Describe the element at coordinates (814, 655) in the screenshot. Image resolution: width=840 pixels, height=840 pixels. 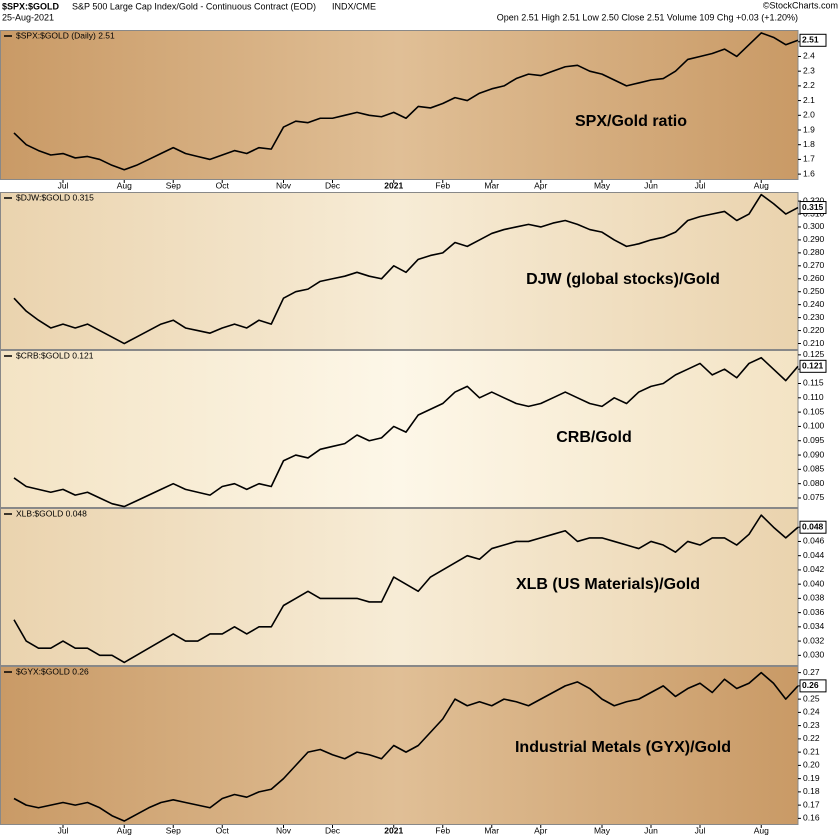
I see `y-tick-label: 0.030` at that location.